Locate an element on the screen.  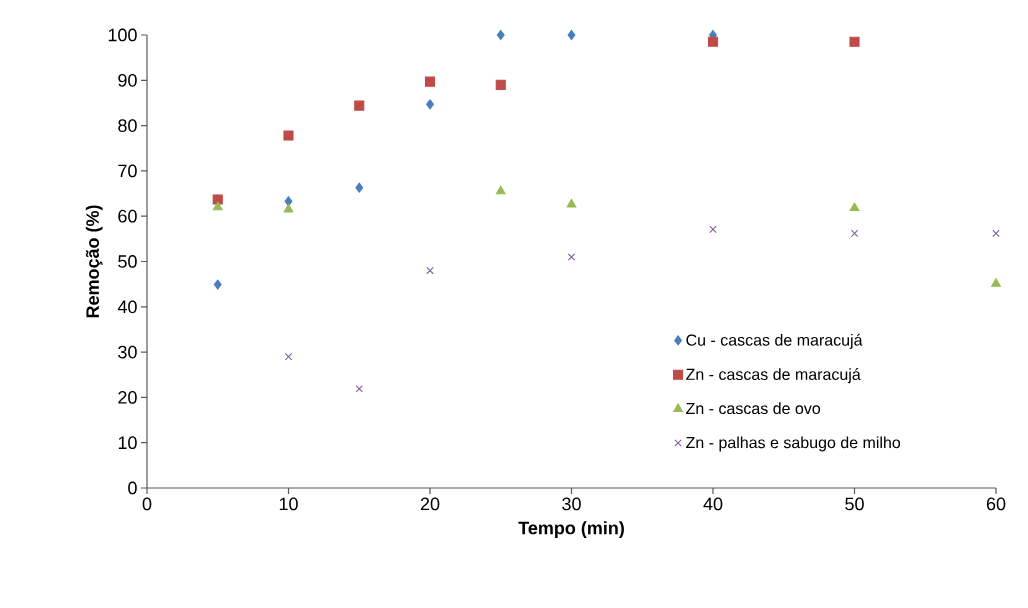
legend-label: Cu - cascas de maracujá is located at coordinates (774, 341).